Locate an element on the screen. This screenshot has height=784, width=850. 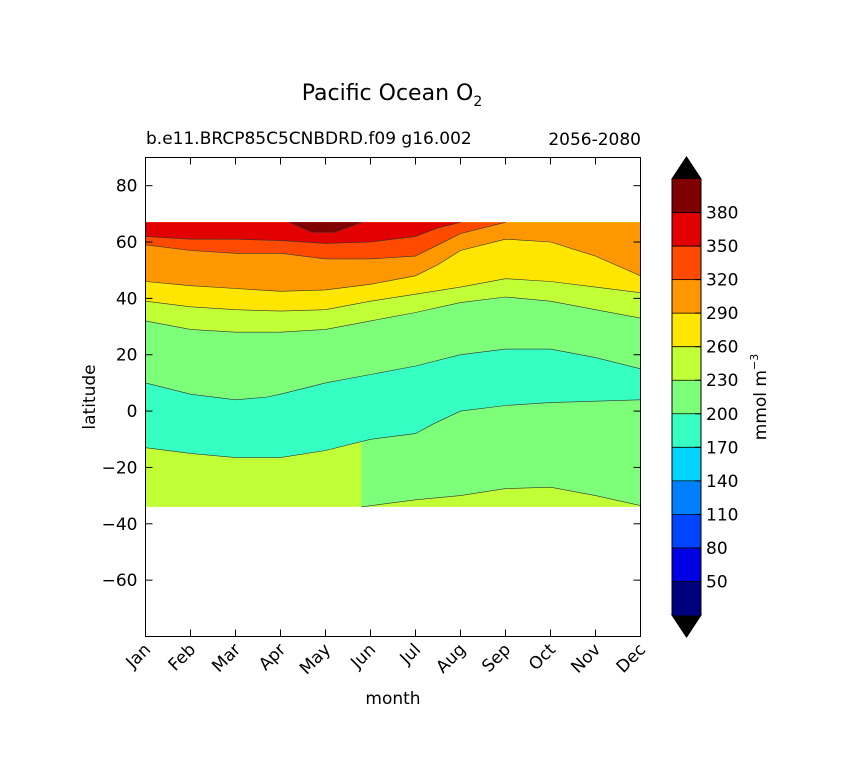
x-tick-label: Jan is located at coordinates (138, 656).